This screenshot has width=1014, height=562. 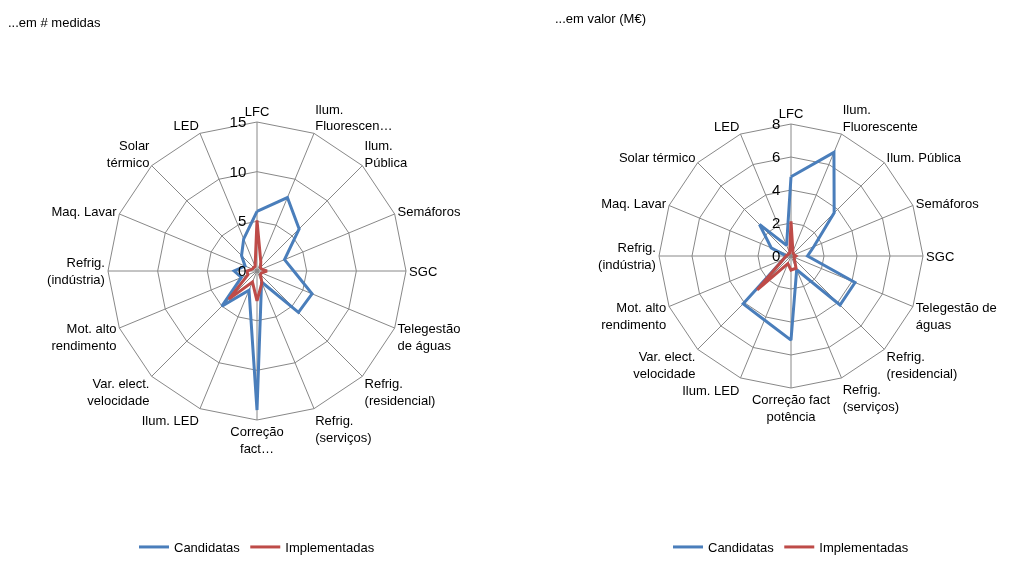 I want to click on y-tick-label: 4, so click(x=776, y=189).